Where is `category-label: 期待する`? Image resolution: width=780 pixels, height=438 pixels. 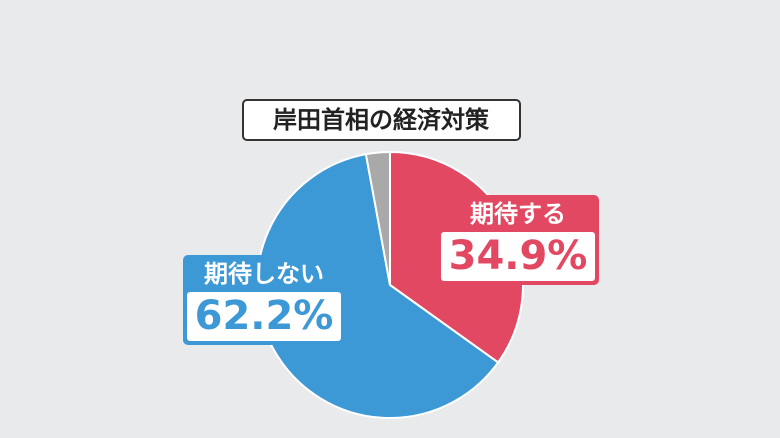
category-label: 期待する is located at coordinates (518, 214).